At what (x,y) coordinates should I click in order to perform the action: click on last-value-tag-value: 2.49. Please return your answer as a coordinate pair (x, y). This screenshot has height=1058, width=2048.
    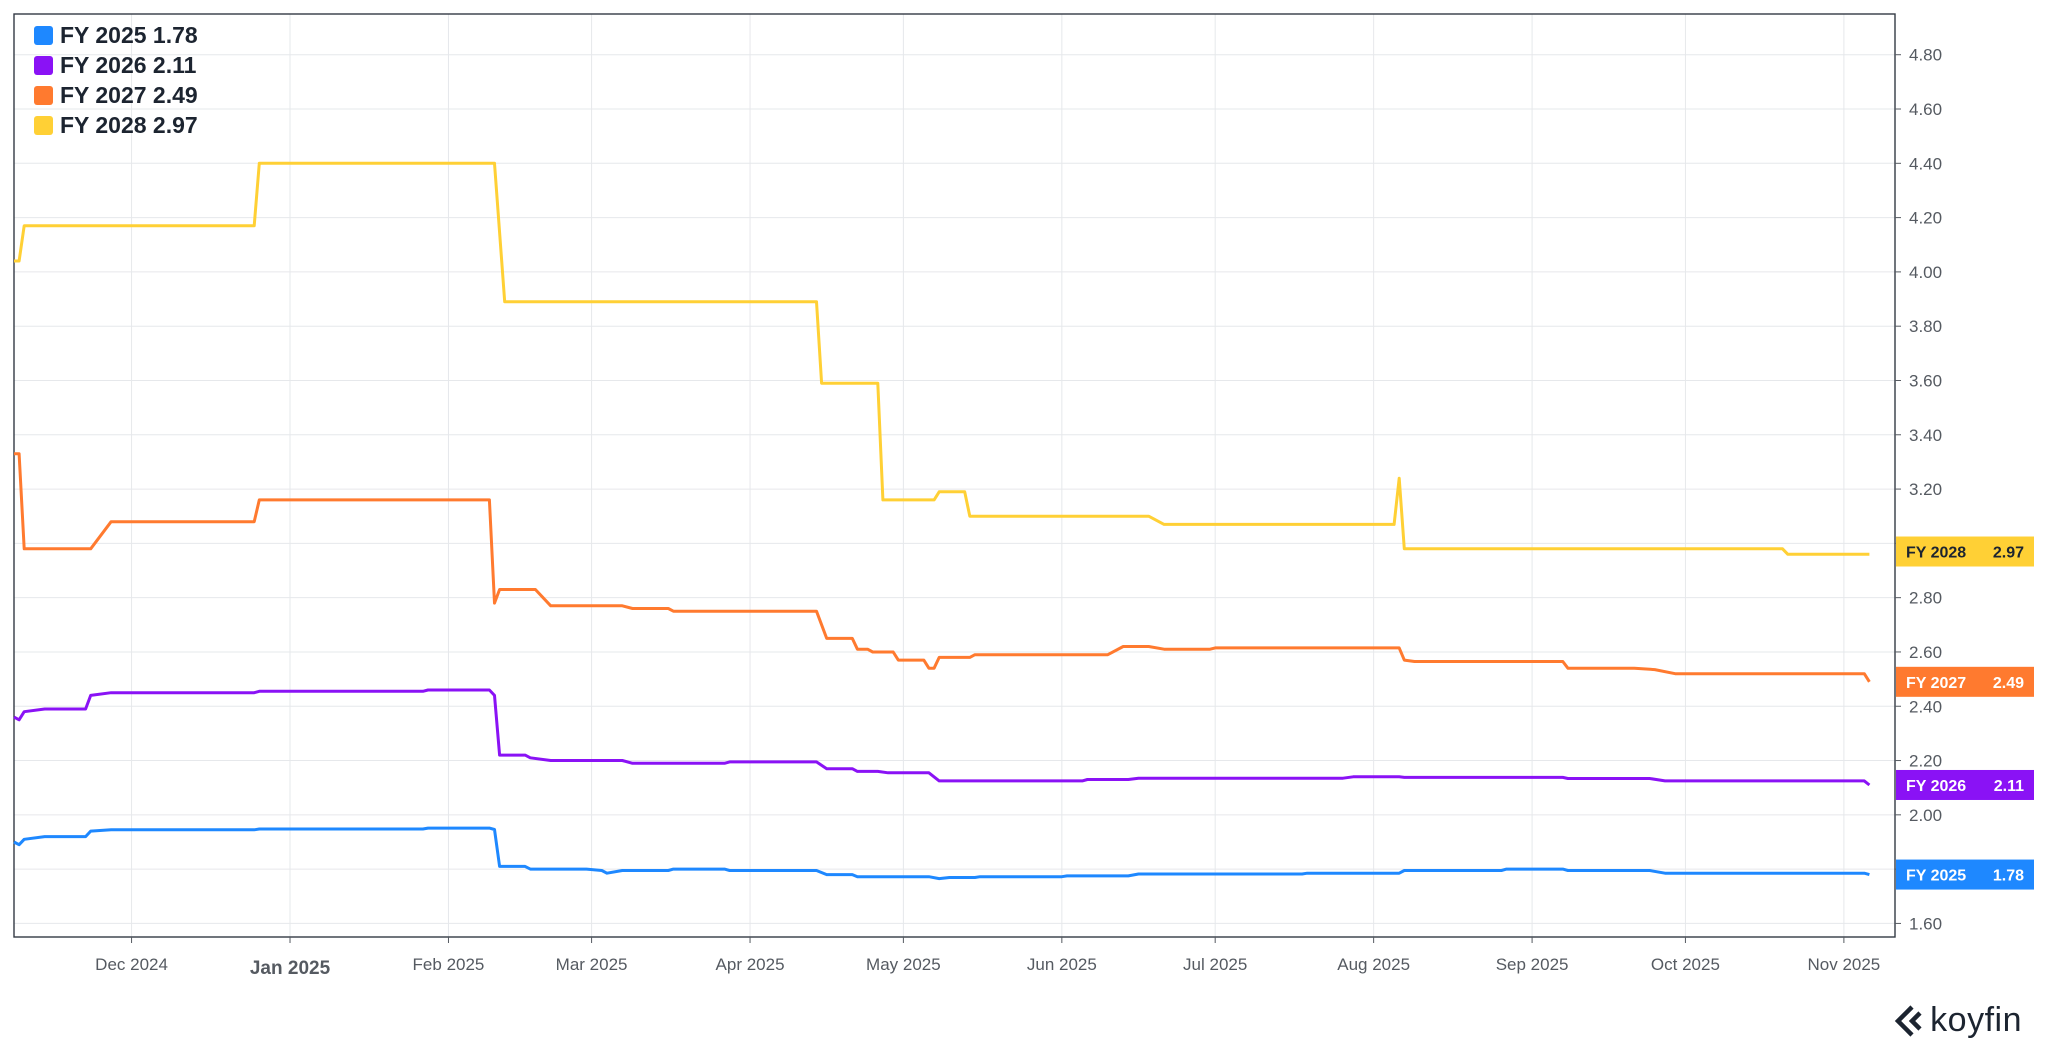
    Looking at the image, I should click on (2008, 683).